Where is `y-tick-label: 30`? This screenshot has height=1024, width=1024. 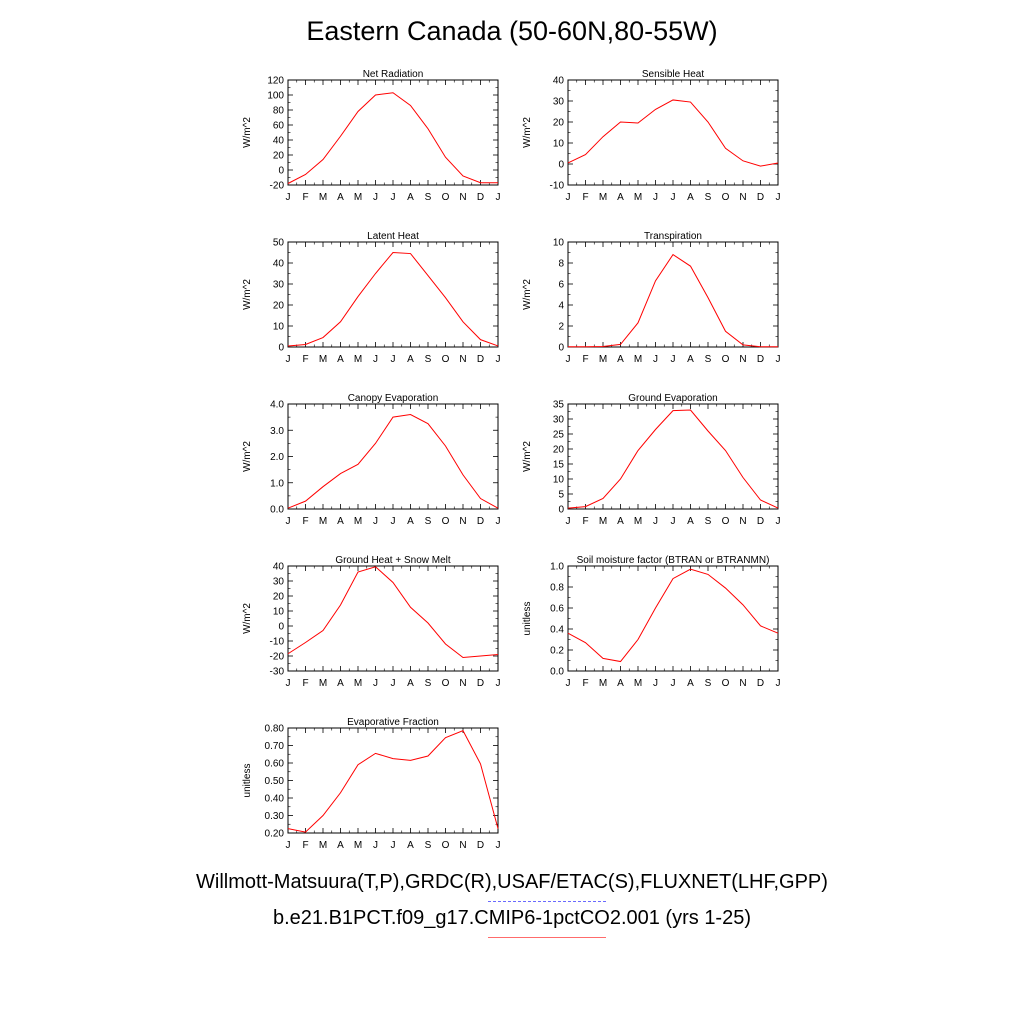 y-tick-label: 30 is located at coordinates (559, 420).